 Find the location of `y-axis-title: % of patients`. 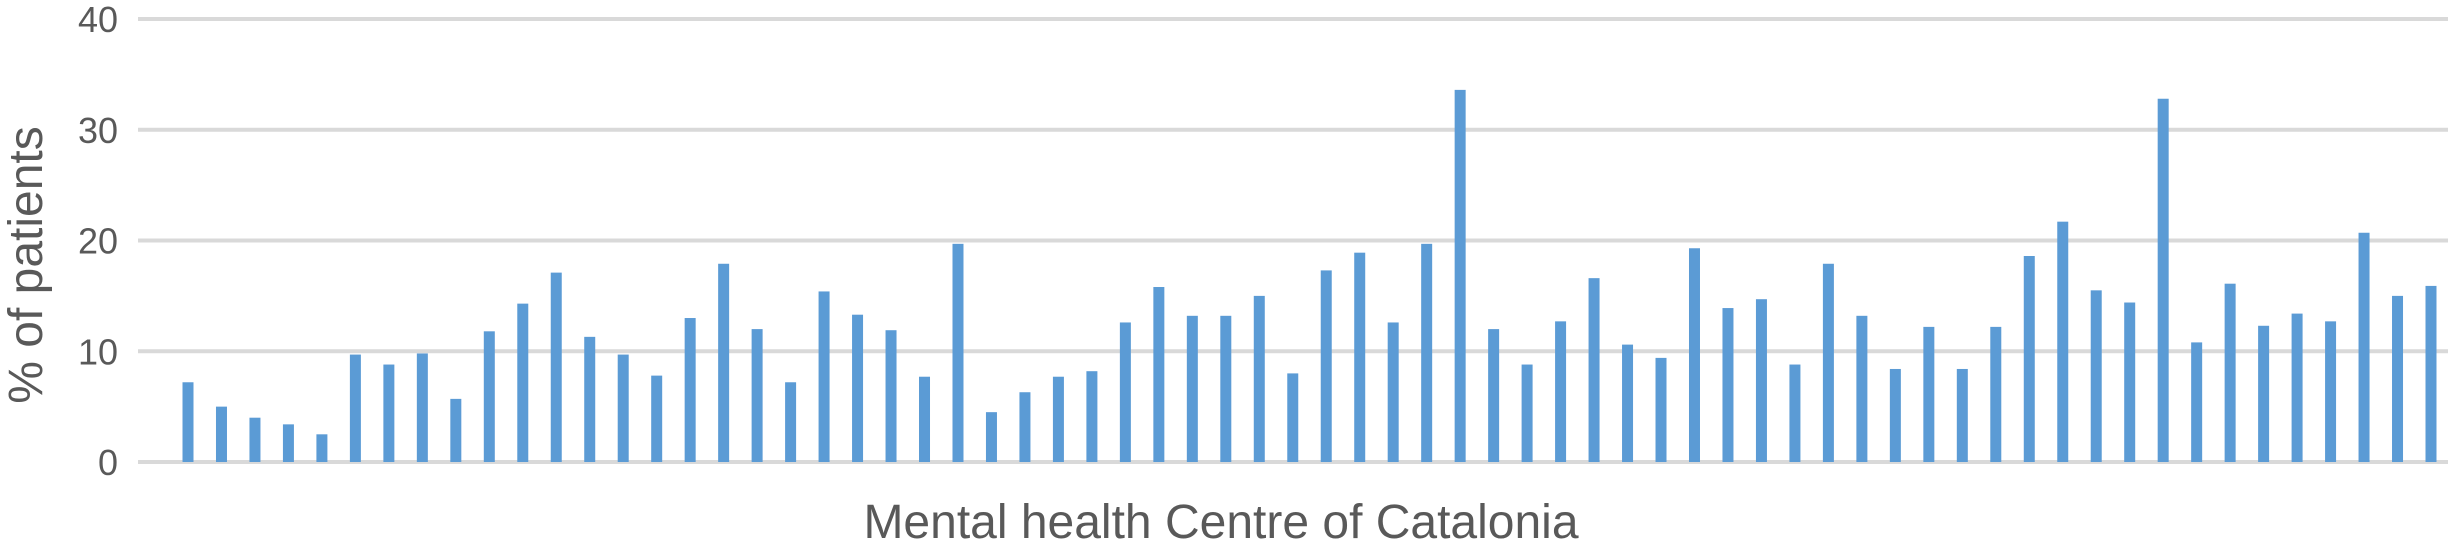

y-axis-title: % of patients is located at coordinates (26, 265).